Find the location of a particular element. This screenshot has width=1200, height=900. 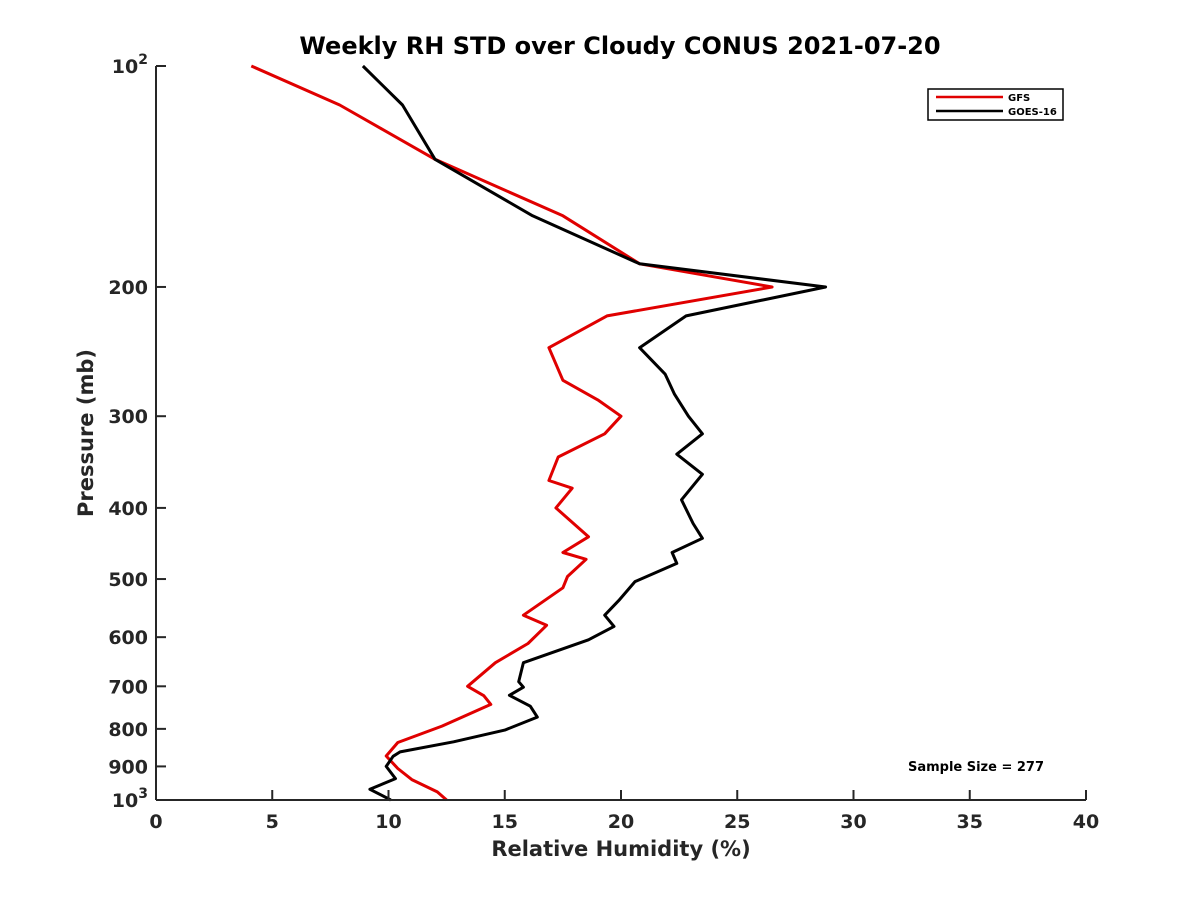

legend-box is located at coordinates (995, 104).